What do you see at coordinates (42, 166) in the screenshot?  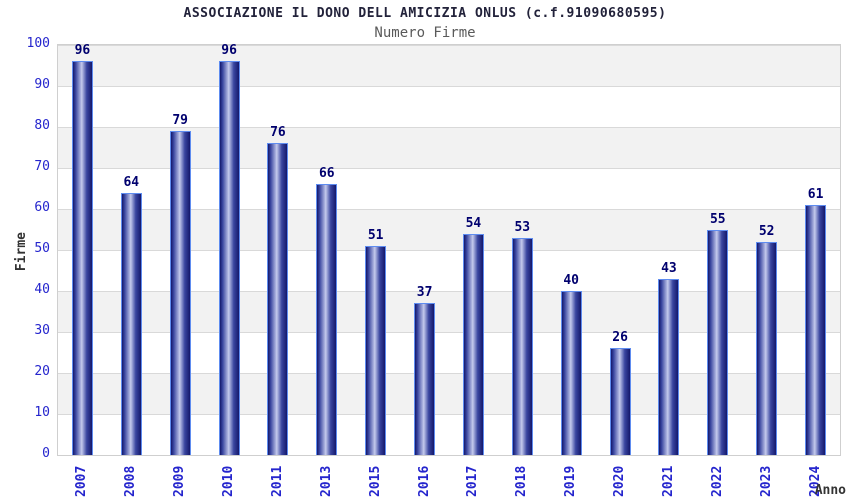 I see `y-tick-label: 70` at bounding box center [42, 166].